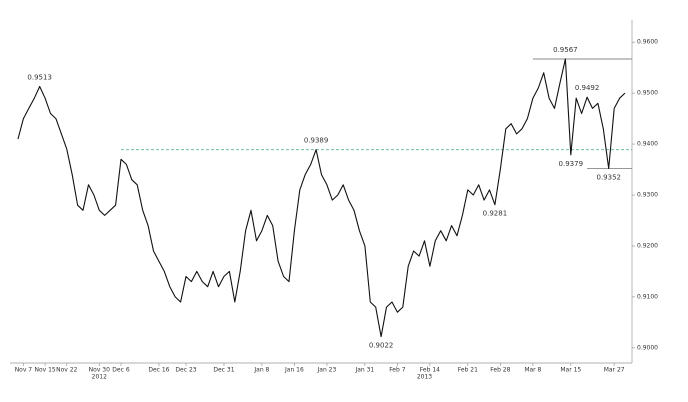 The image size is (688, 402). I want to click on x-tick-label: Feb 14, so click(430, 370).